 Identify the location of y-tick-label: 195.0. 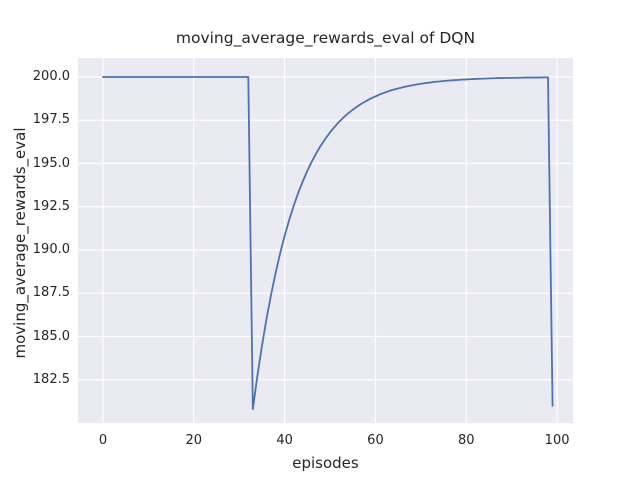
(51, 163).